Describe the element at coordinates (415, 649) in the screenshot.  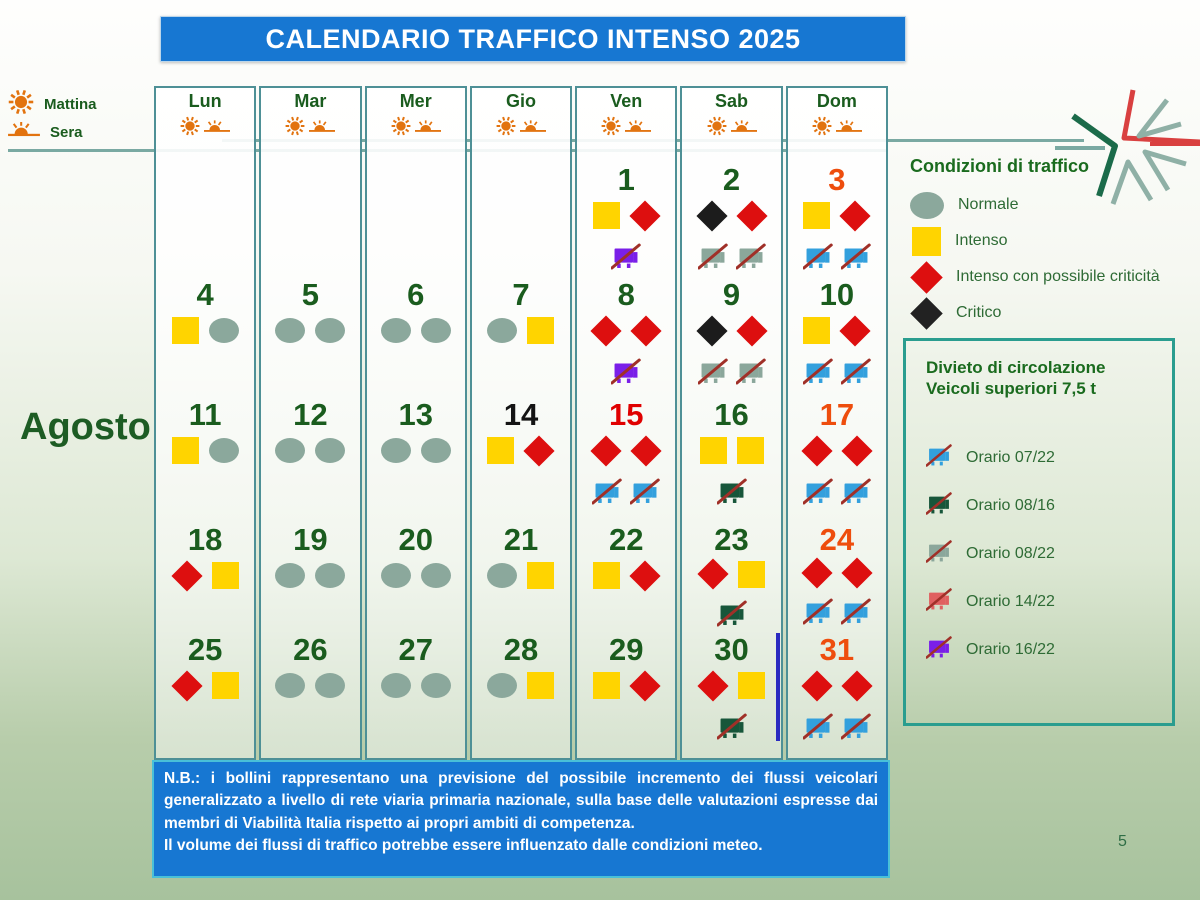
I see `day-number: 27` at that location.